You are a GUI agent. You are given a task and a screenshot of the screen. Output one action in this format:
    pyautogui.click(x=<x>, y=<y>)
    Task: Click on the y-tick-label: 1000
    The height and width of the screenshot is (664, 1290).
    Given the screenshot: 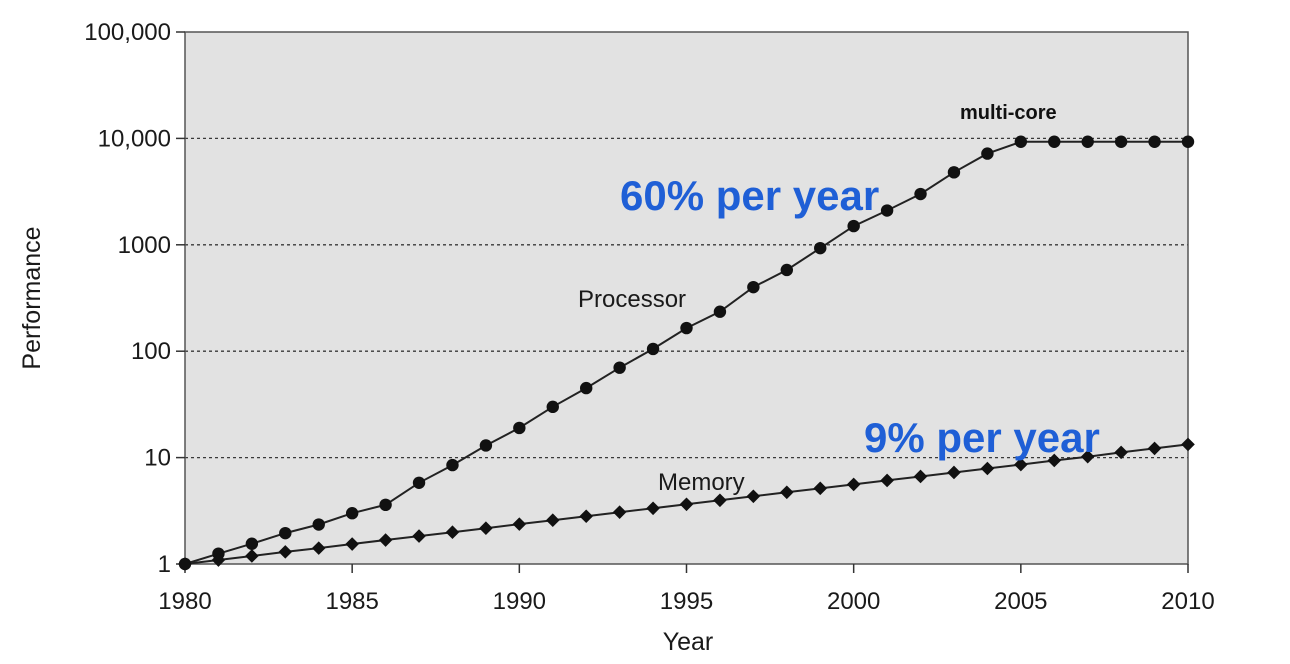 What is the action you would take?
    pyautogui.click(x=144, y=245)
    